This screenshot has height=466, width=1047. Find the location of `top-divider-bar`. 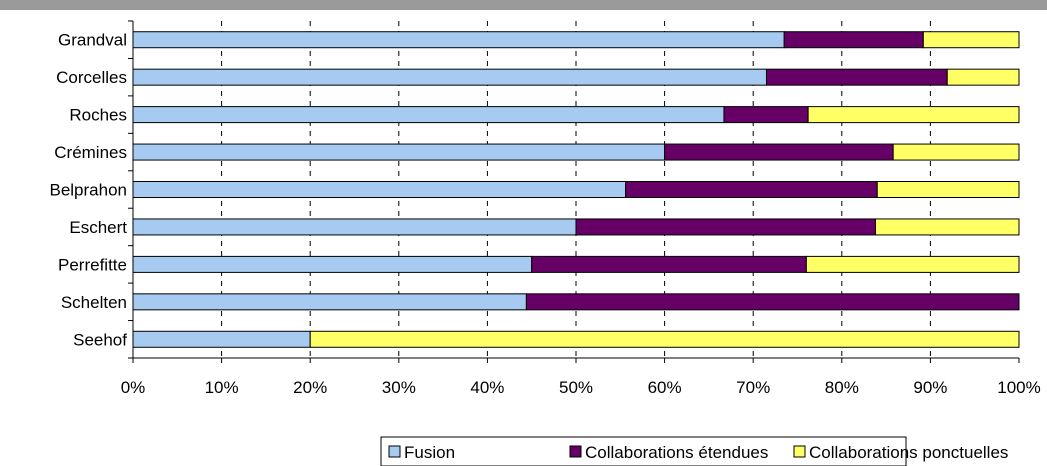

top-divider-bar is located at coordinates (523, 5).